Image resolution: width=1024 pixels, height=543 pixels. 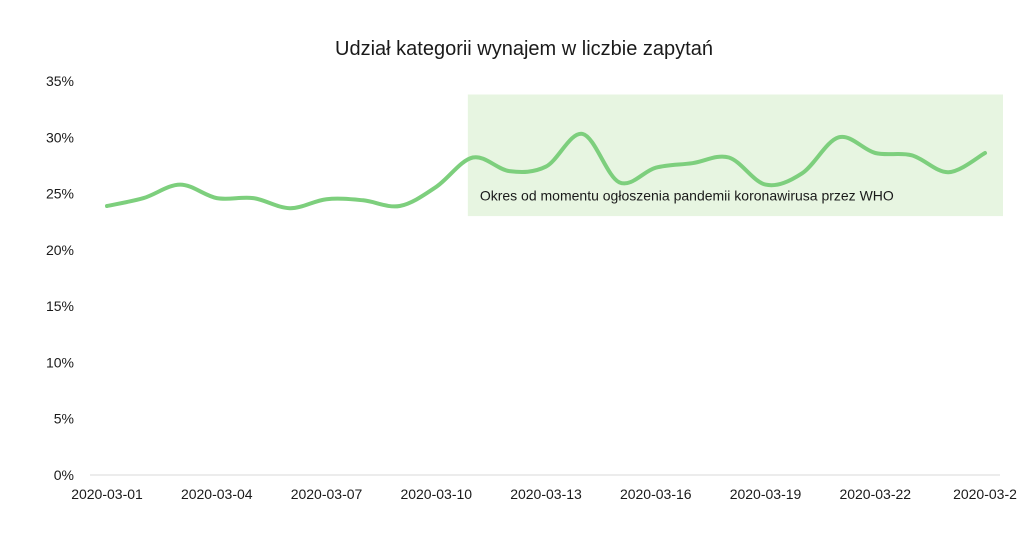 I want to click on x-tick-label: 2020-03-01, so click(x=107, y=494).